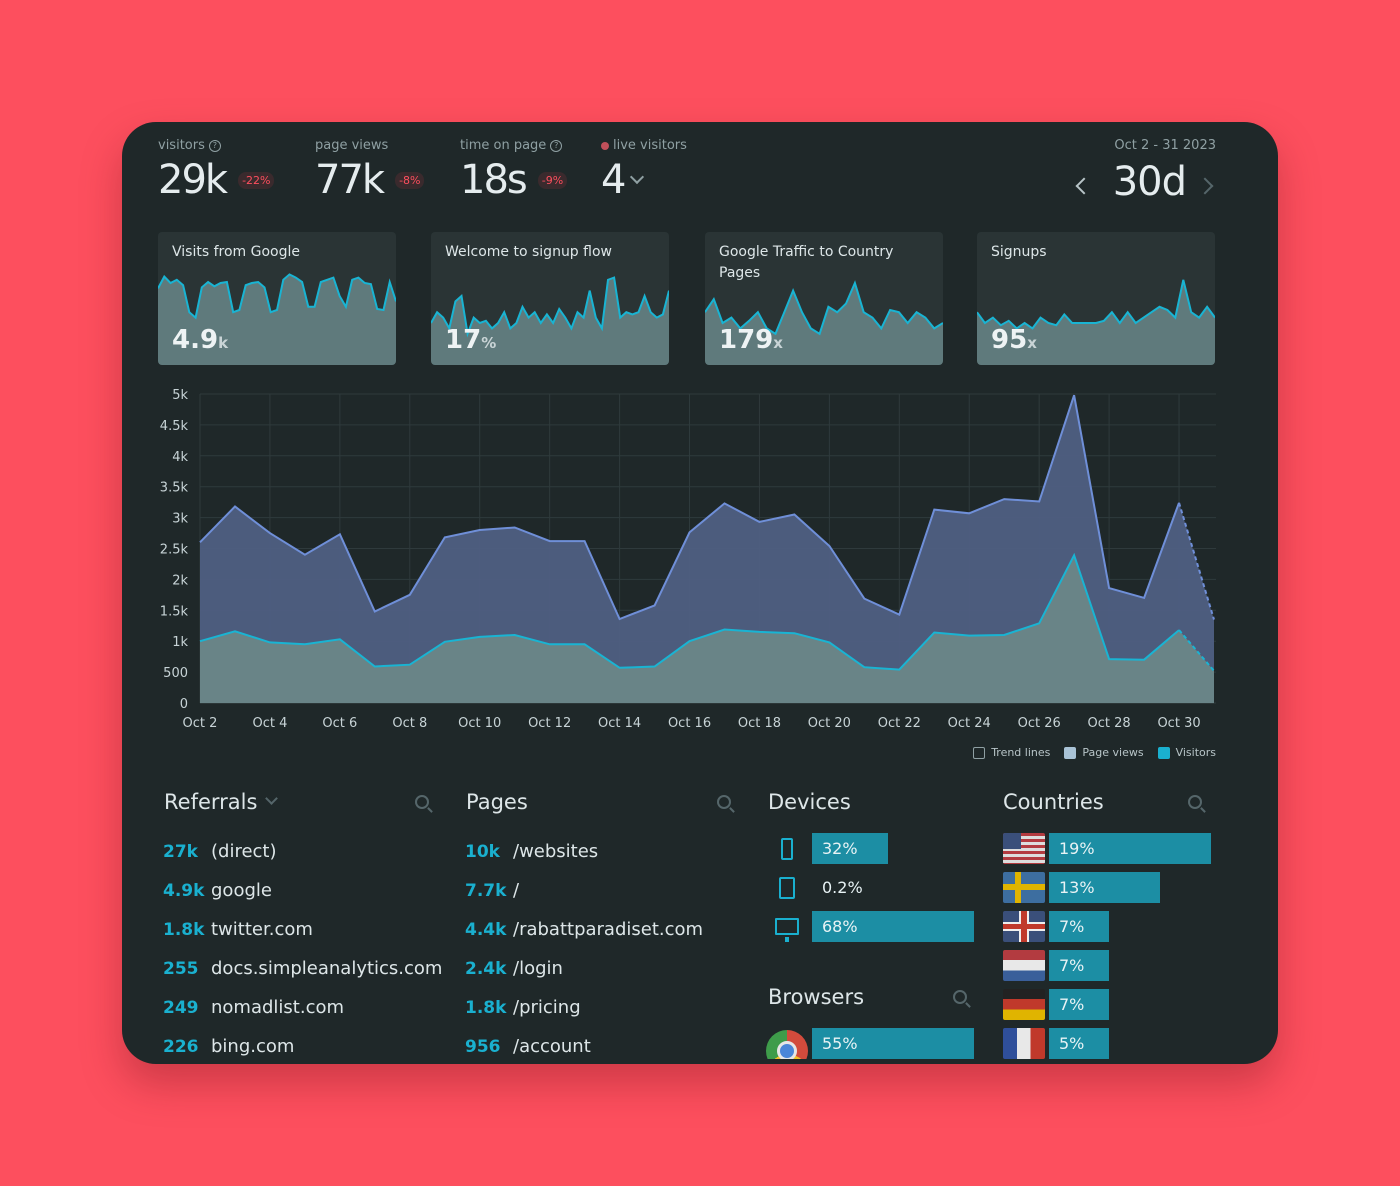 This screenshot has height=1186, width=1400. Describe the element at coordinates (552, 180) in the screenshot. I see `time-on-page-delta-badge: -9%` at that location.